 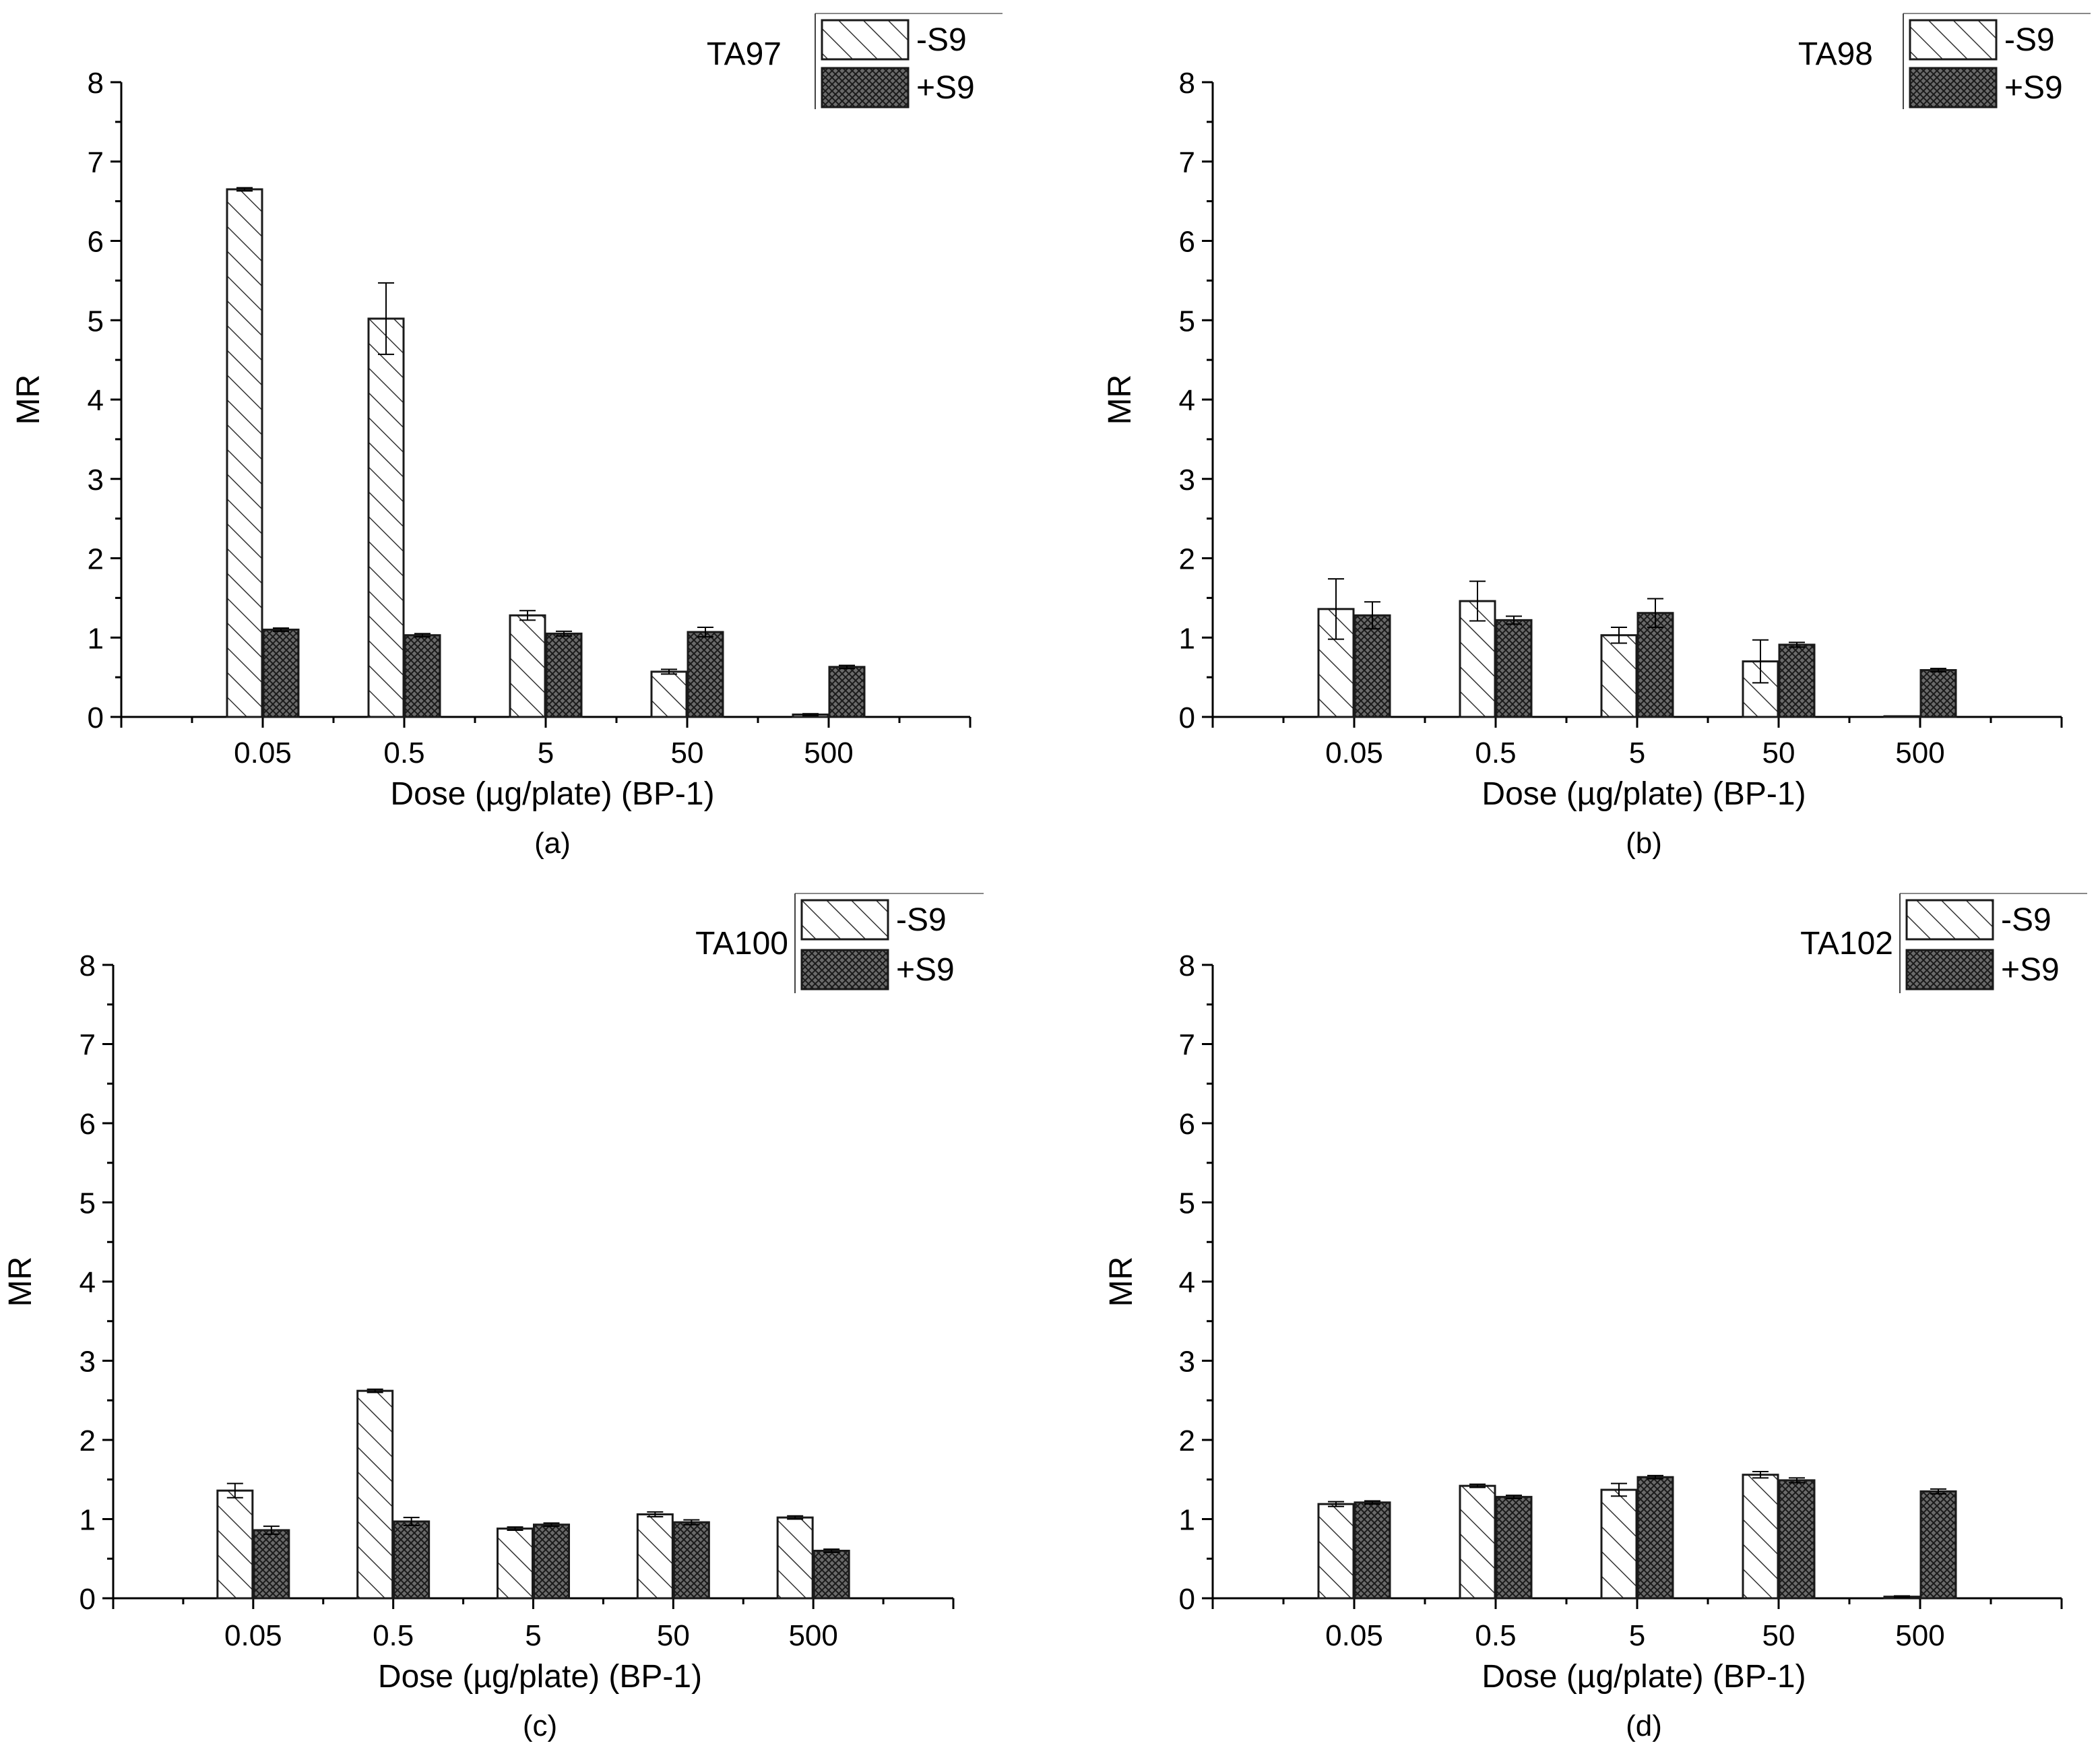 I want to click on x-tick-label: 50, so click(x=673, y=1636).